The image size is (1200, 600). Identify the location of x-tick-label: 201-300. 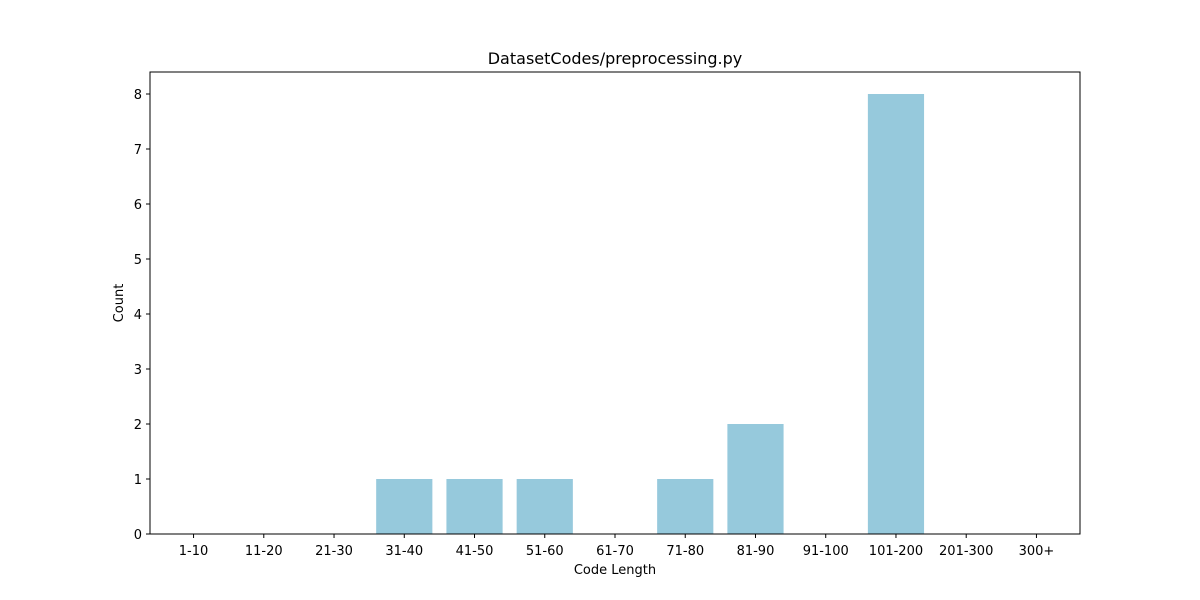
(966, 551).